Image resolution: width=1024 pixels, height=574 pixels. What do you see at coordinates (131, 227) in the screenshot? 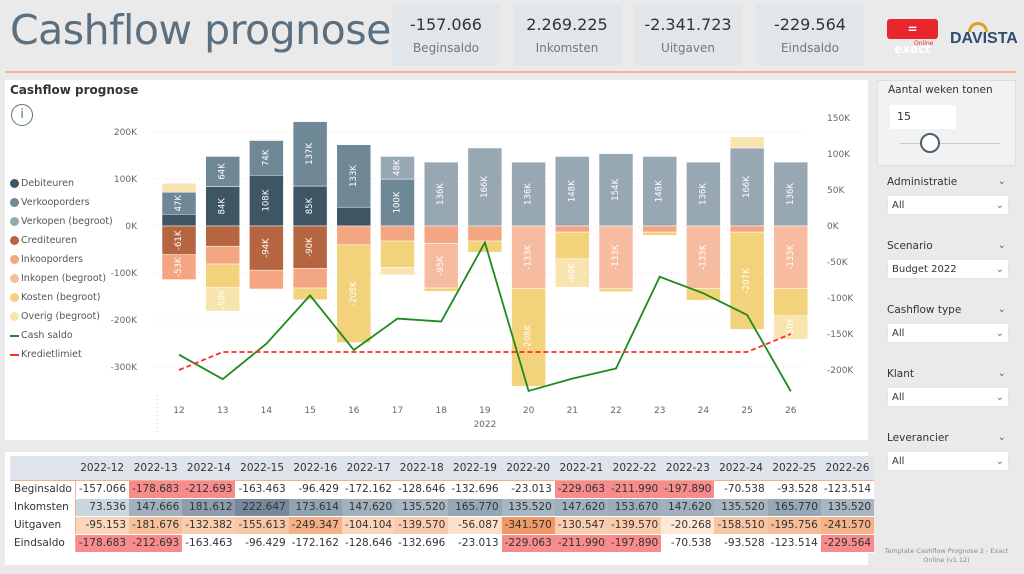
I see `left-axis-tick: 0K` at bounding box center [131, 227].